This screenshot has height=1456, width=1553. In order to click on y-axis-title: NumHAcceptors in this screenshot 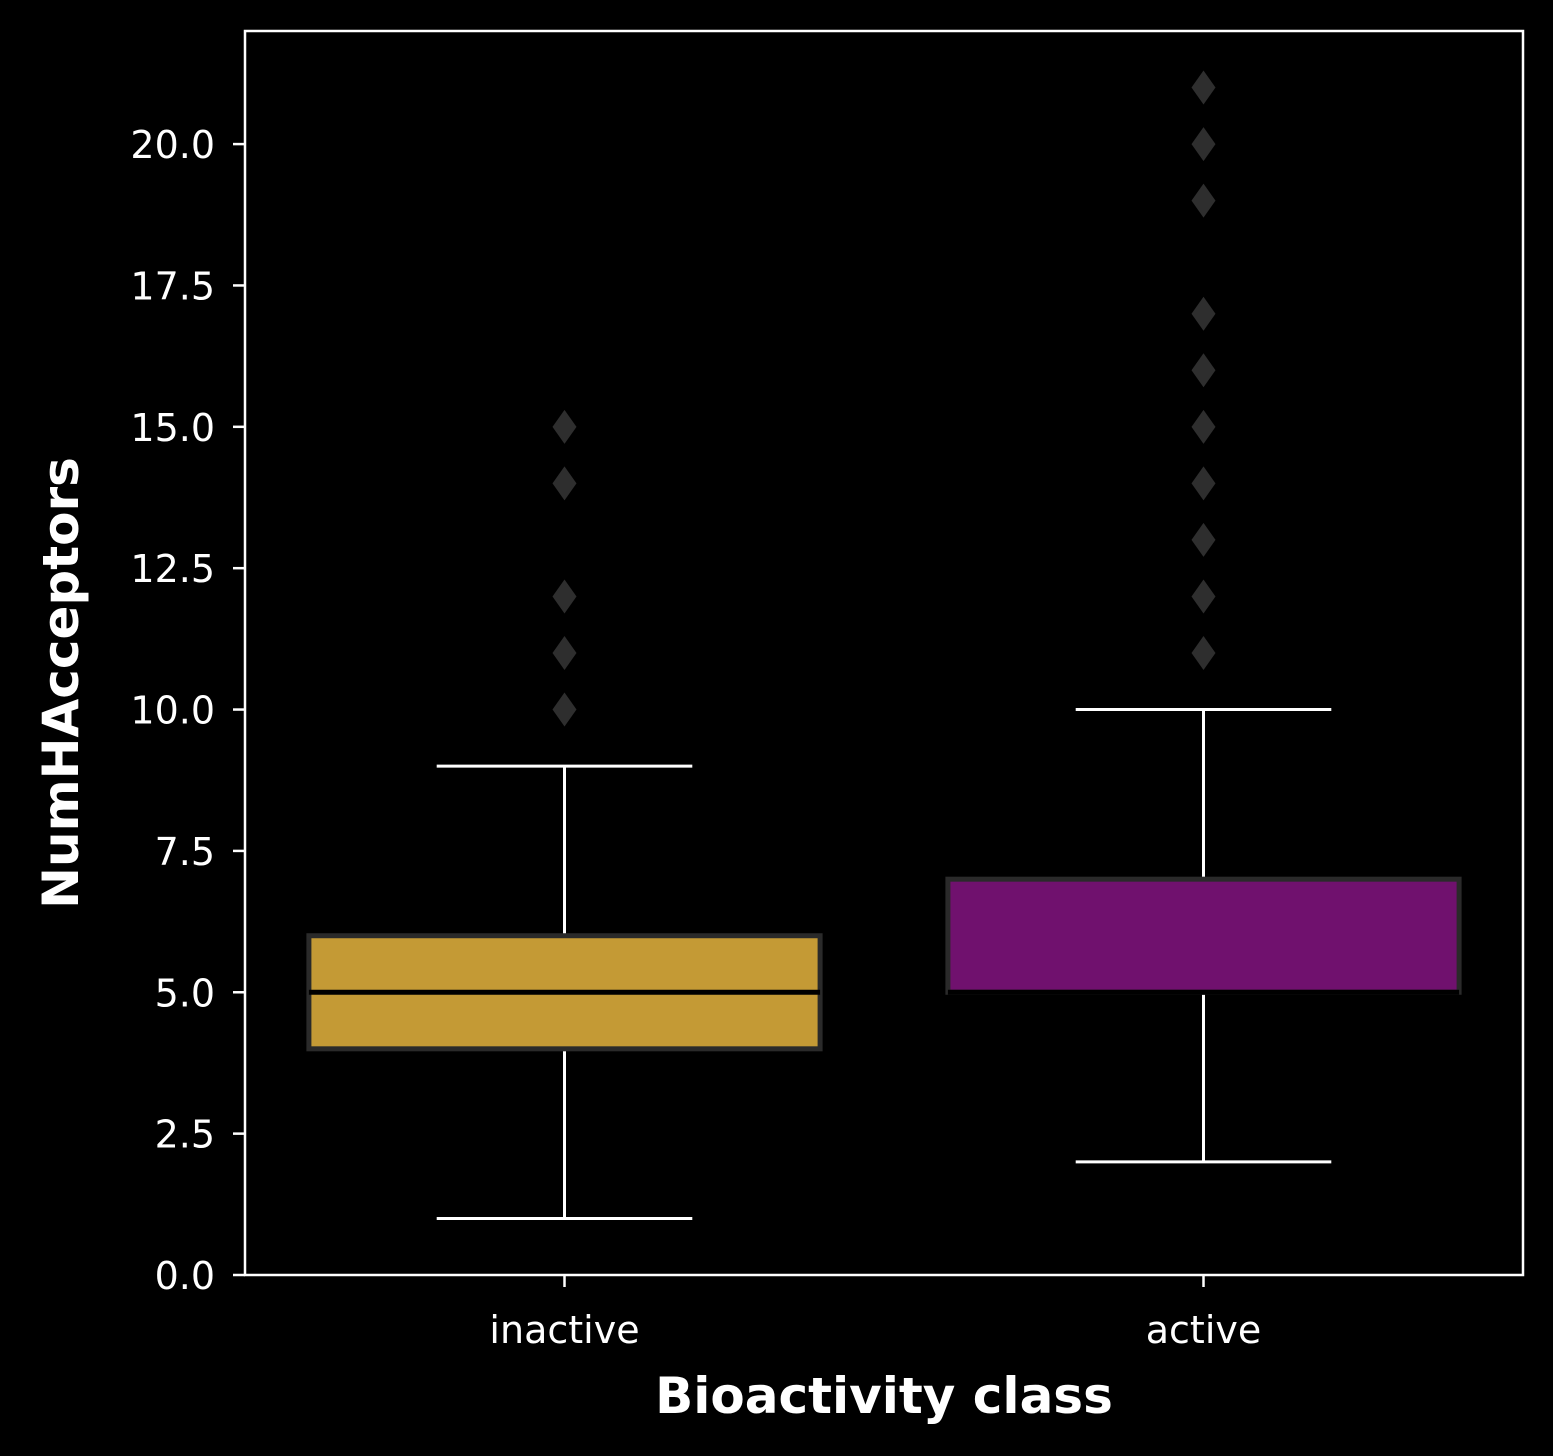, I will do `click(61, 683)`.